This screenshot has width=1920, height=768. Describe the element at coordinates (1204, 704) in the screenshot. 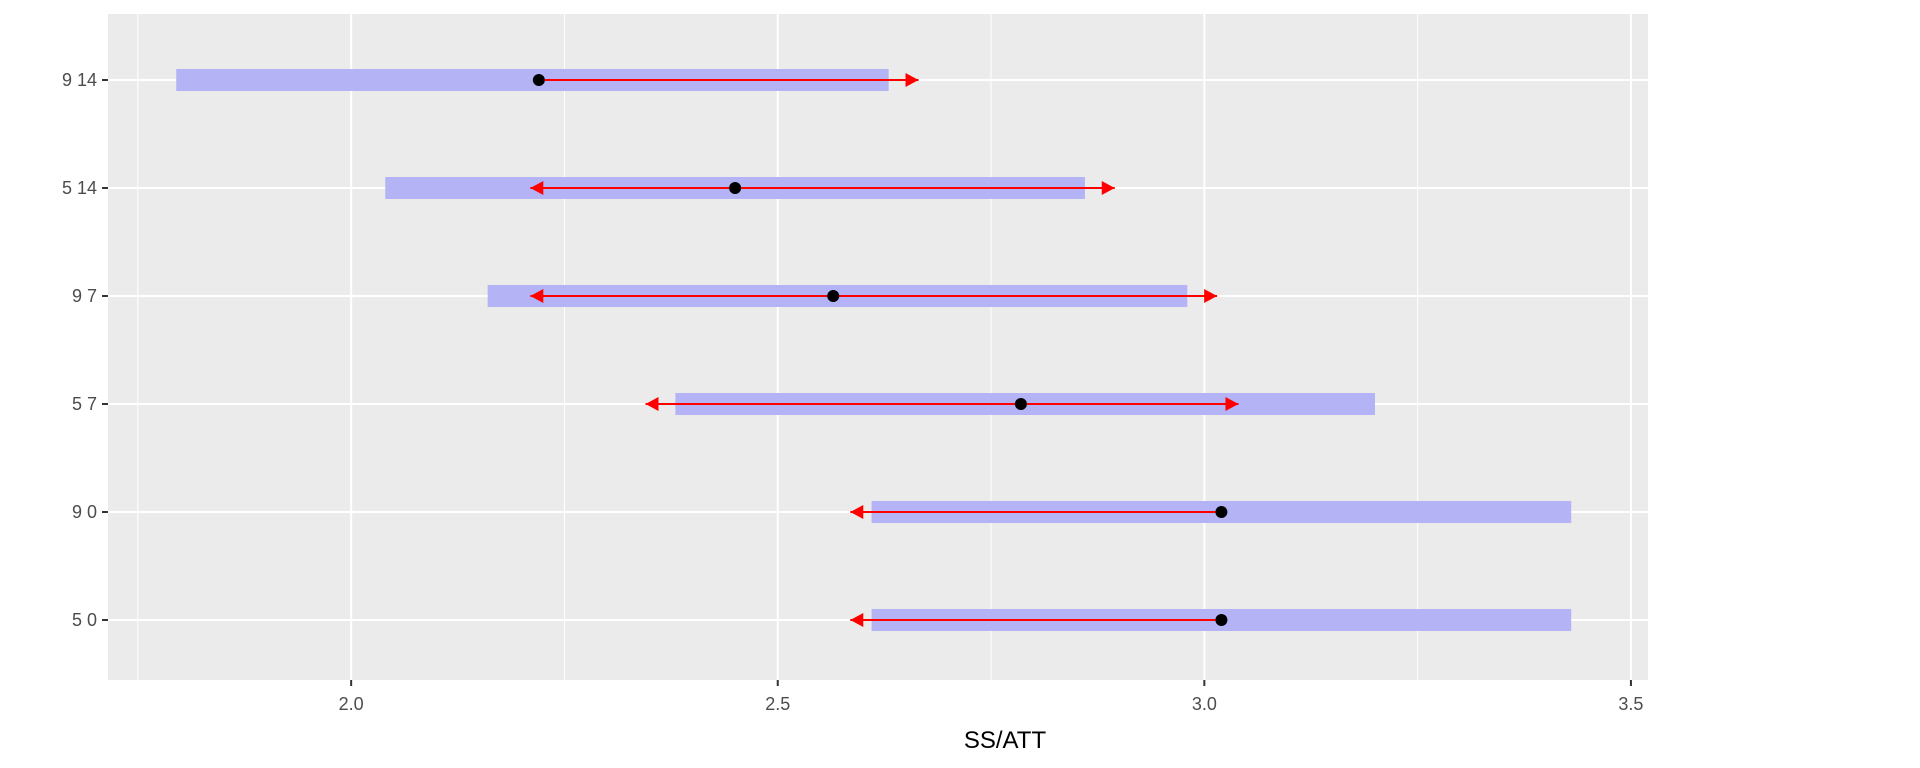

I see `x-tick-label: 3.0` at that location.